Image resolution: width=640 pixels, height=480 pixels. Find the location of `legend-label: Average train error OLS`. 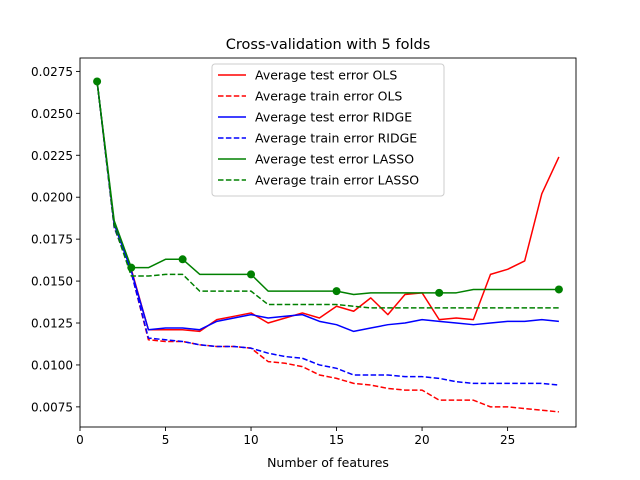

legend-label: Average train error OLS is located at coordinates (328, 96).